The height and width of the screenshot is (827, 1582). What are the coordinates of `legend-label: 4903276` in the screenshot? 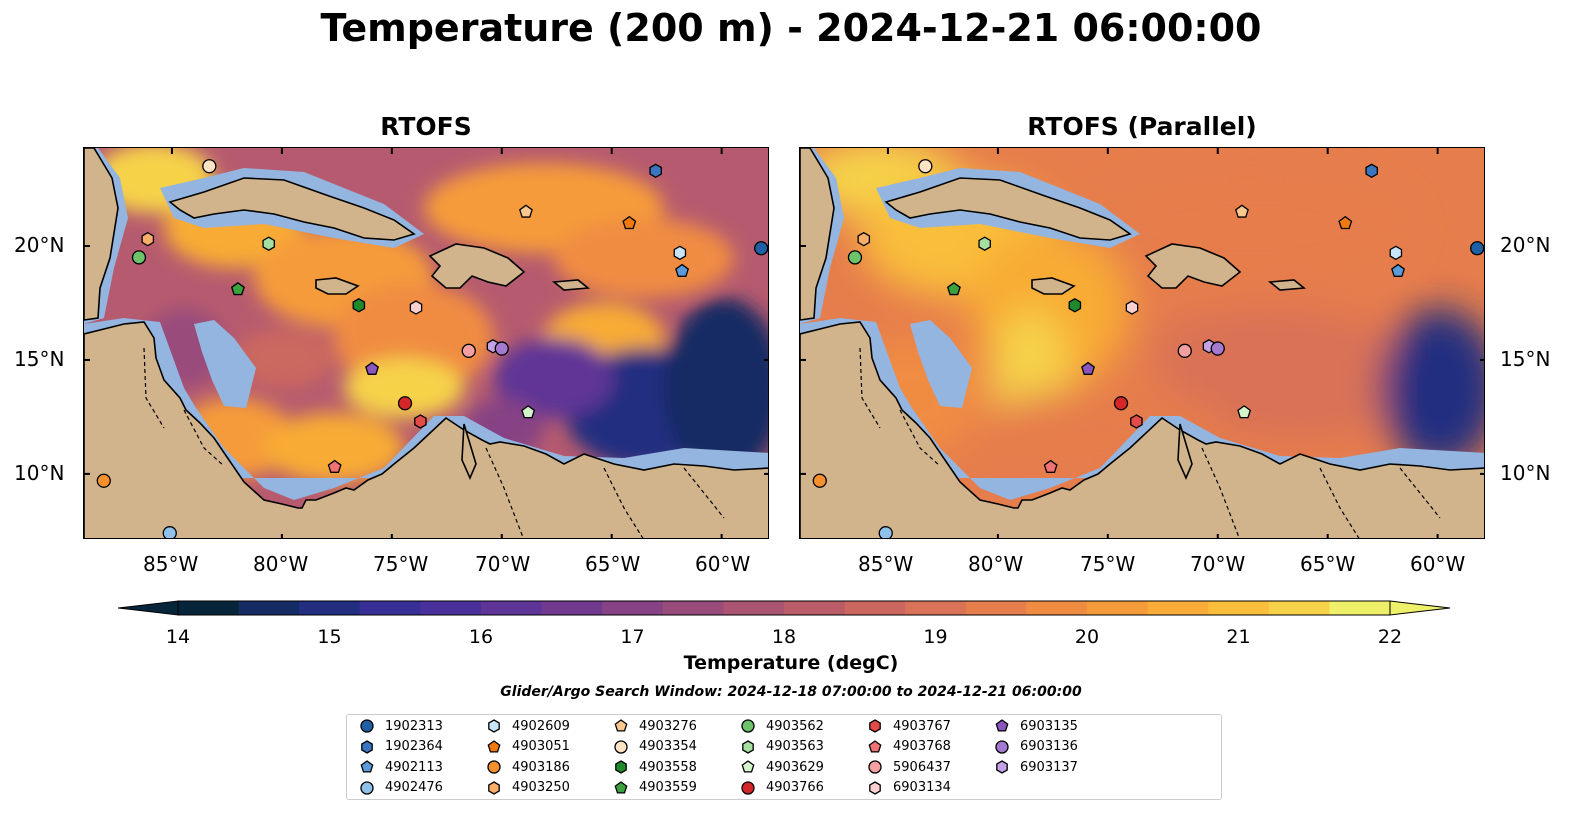 It's located at (668, 726).